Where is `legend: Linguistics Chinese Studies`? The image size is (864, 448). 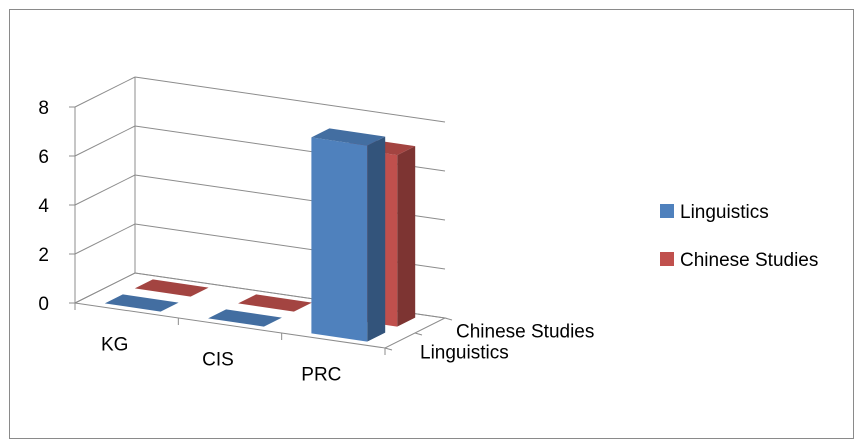 legend: Linguistics Chinese Studies is located at coordinates (739, 236).